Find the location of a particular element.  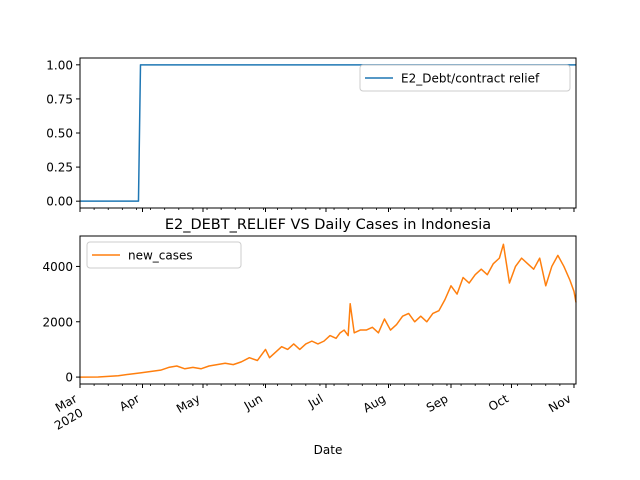

top-legend: E2_Debt/contract relief is located at coordinates (465, 78).